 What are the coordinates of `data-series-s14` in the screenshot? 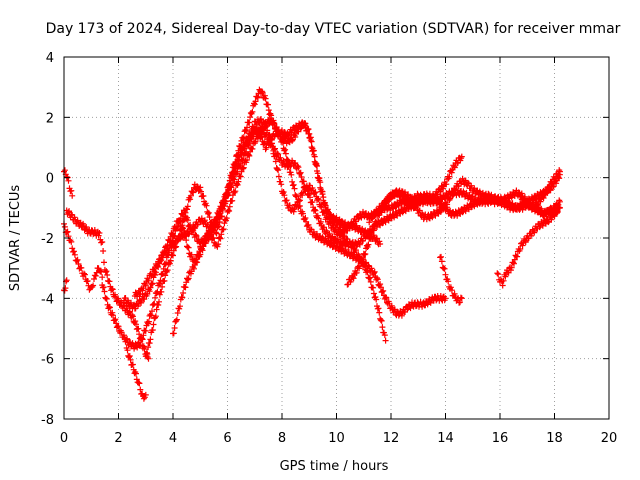 It's located at (528, 246).